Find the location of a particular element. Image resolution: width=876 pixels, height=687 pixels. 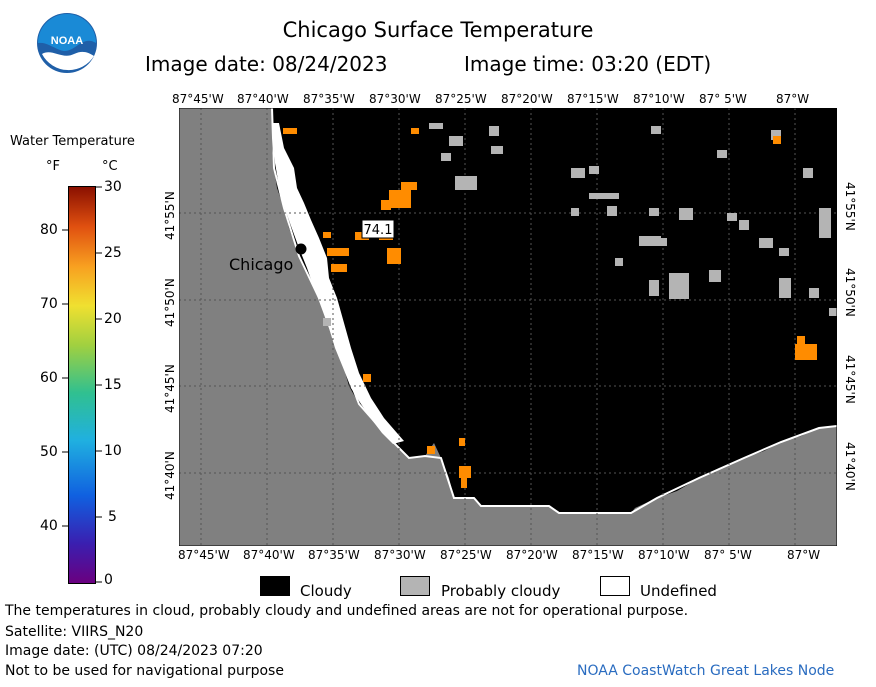

f-tick: 50 is located at coordinates (49, 452).